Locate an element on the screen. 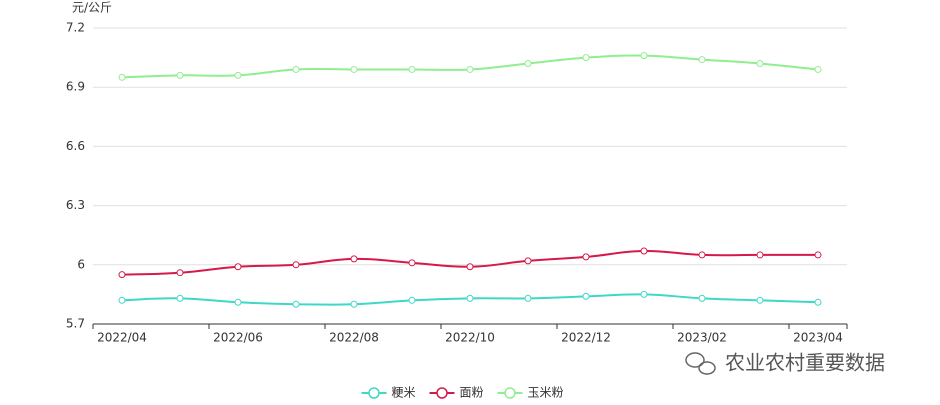 The width and height of the screenshot is (940, 405). x-tick-label: 2022/12 is located at coordinates (586, 338).